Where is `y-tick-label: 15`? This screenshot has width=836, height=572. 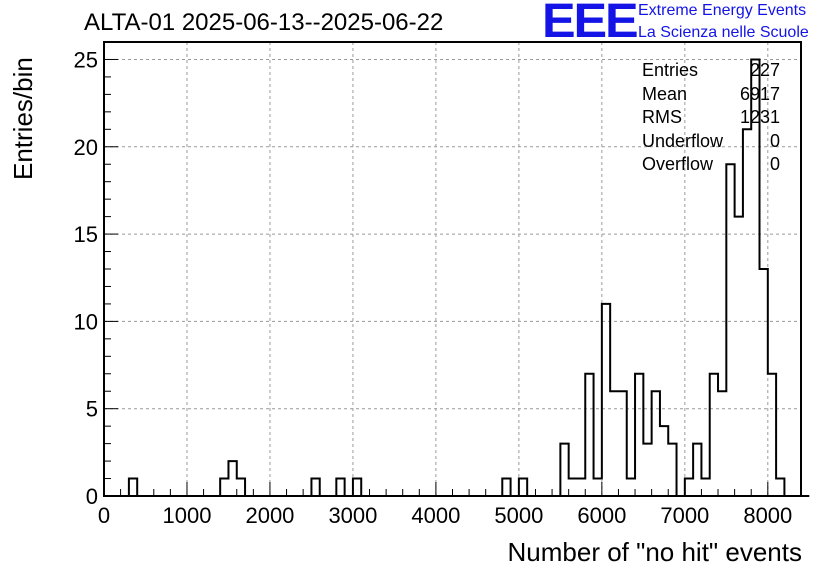 y-tick-label: 15 is located at coordinates (86, 234).